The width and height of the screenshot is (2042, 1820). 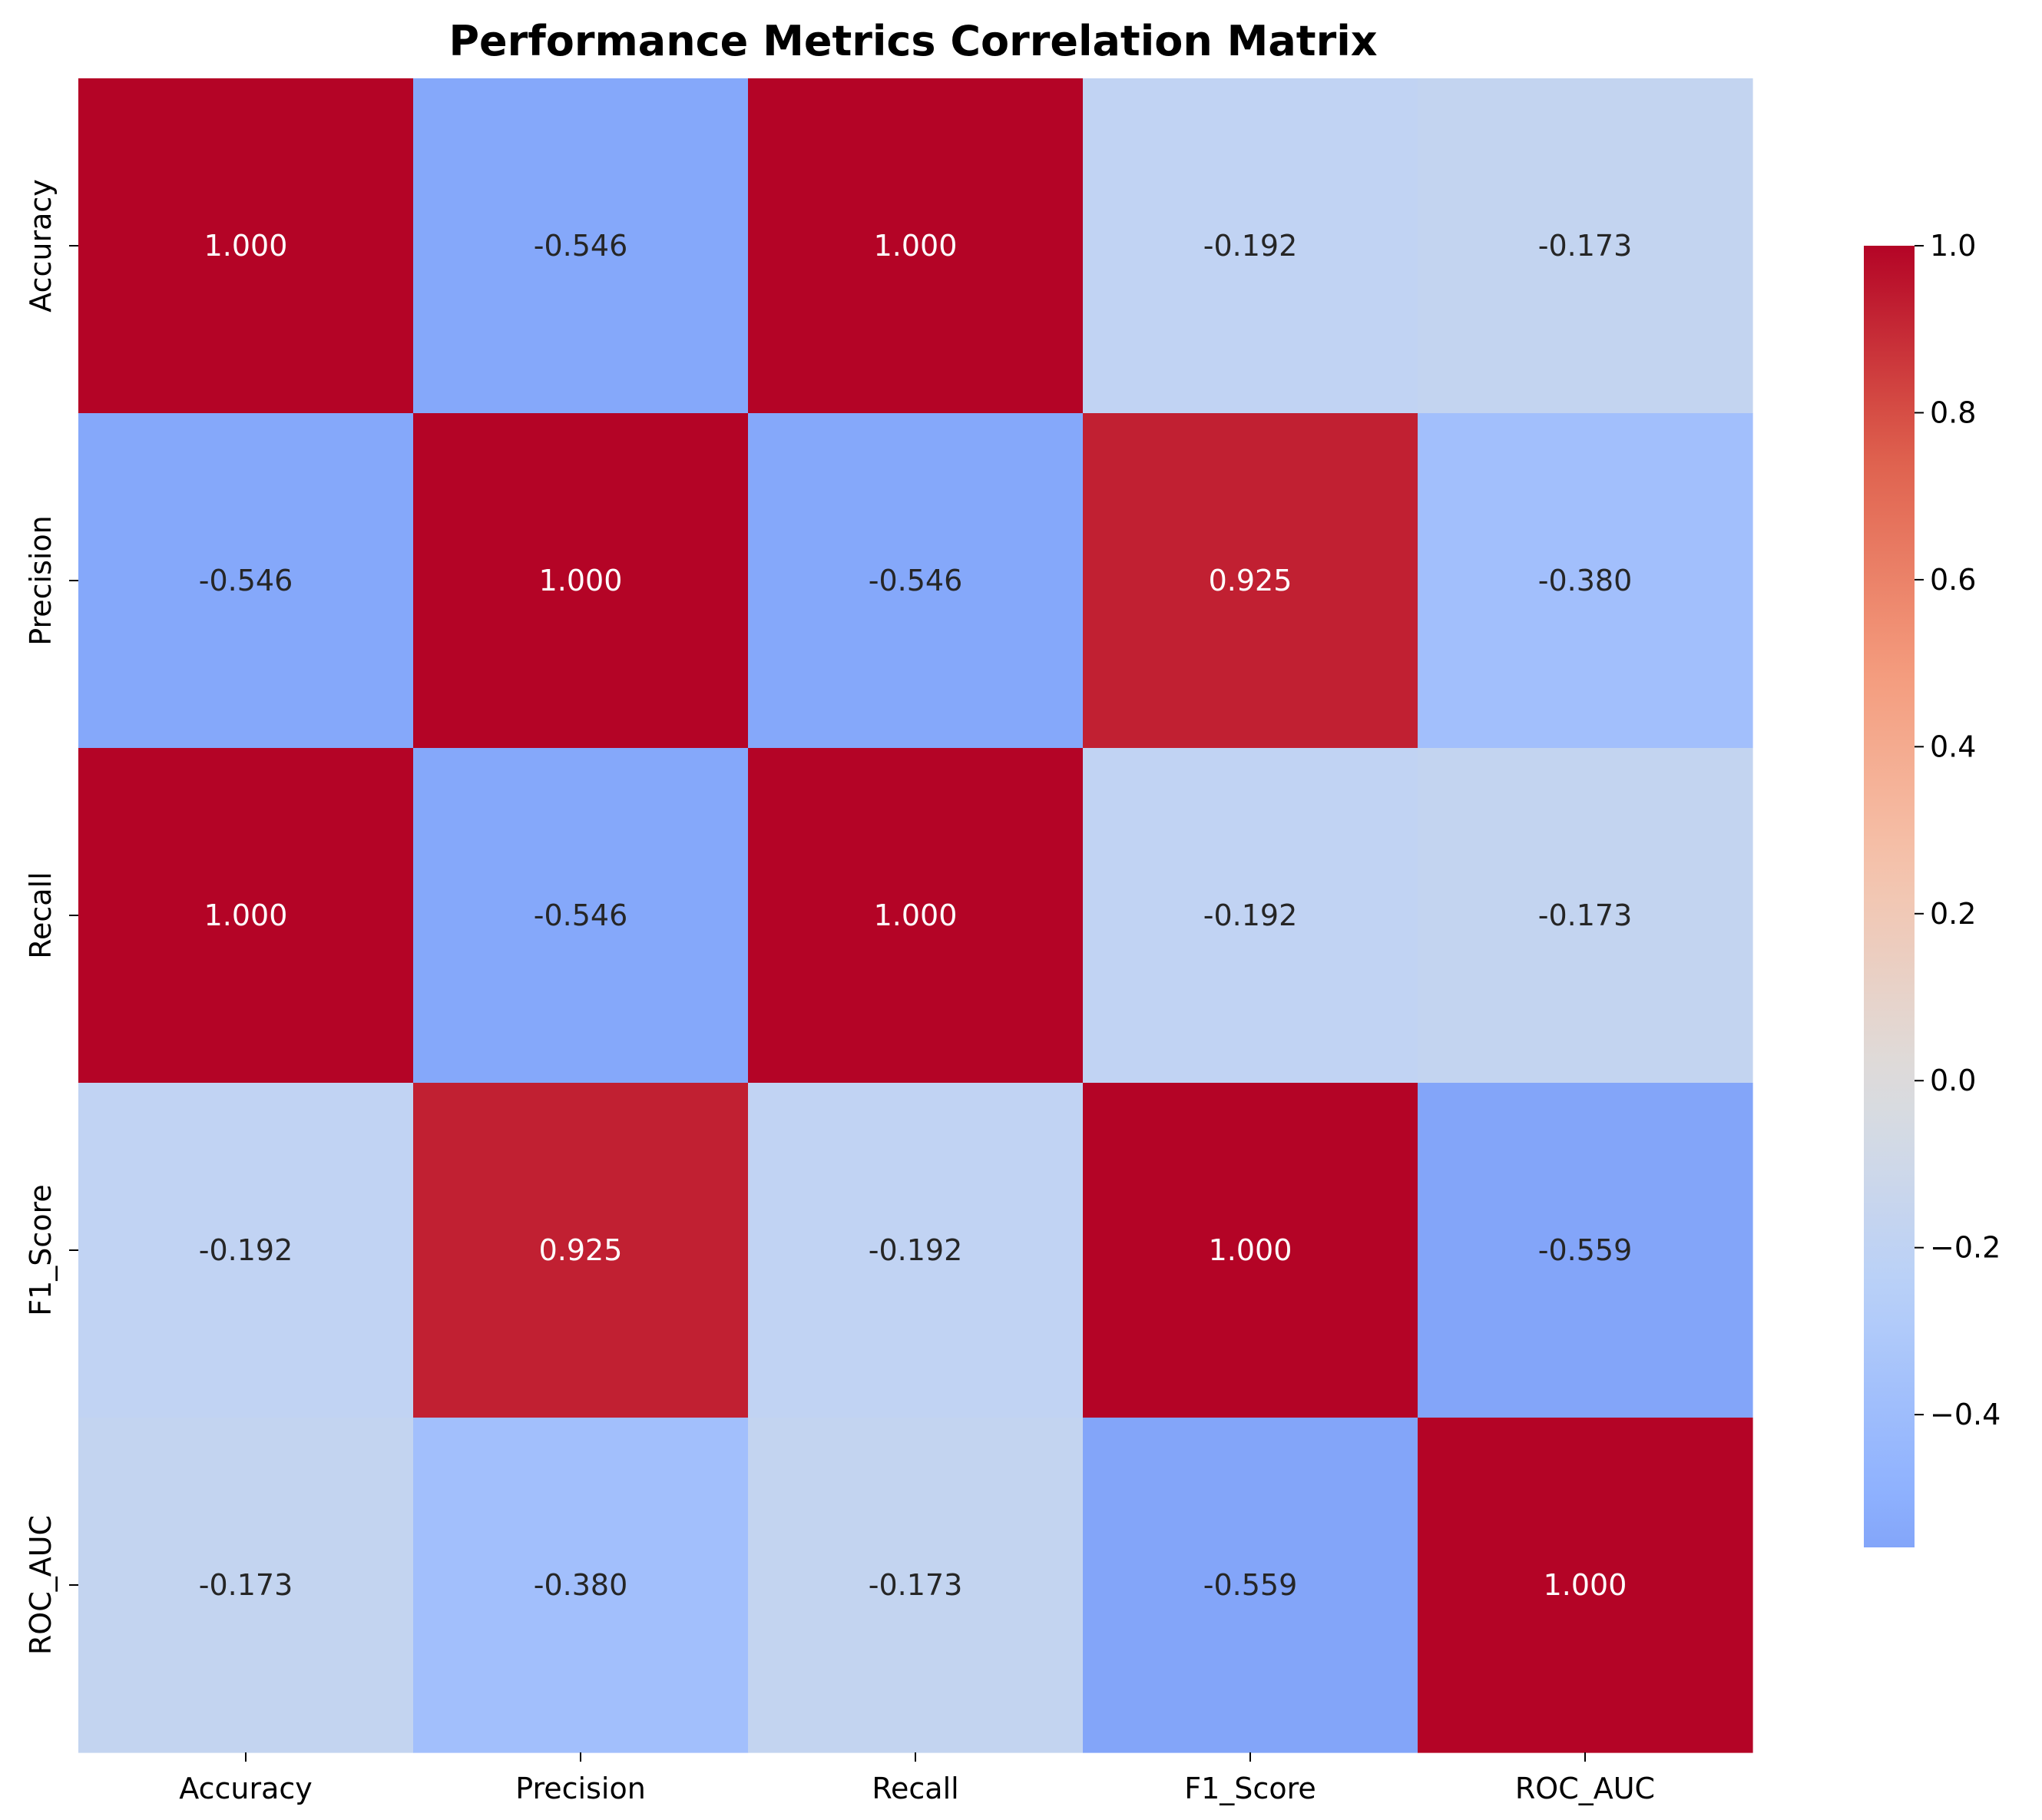 I want to click on y-axis-ticks: Accuracy Precision Recall F1_Score ROC_AUC, so click(x=51, y=917).